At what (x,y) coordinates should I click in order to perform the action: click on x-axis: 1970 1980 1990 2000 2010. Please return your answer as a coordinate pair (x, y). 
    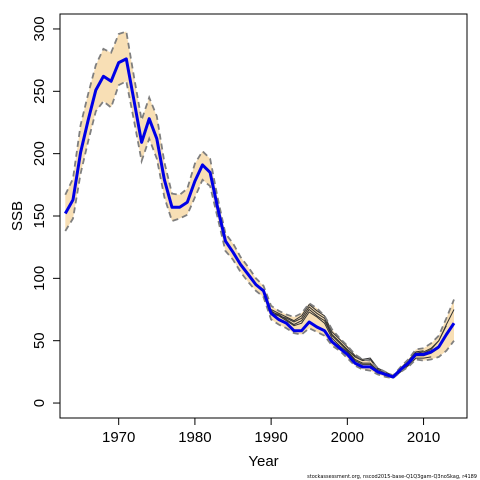
    Looking at the image, I should click on (271, 432).